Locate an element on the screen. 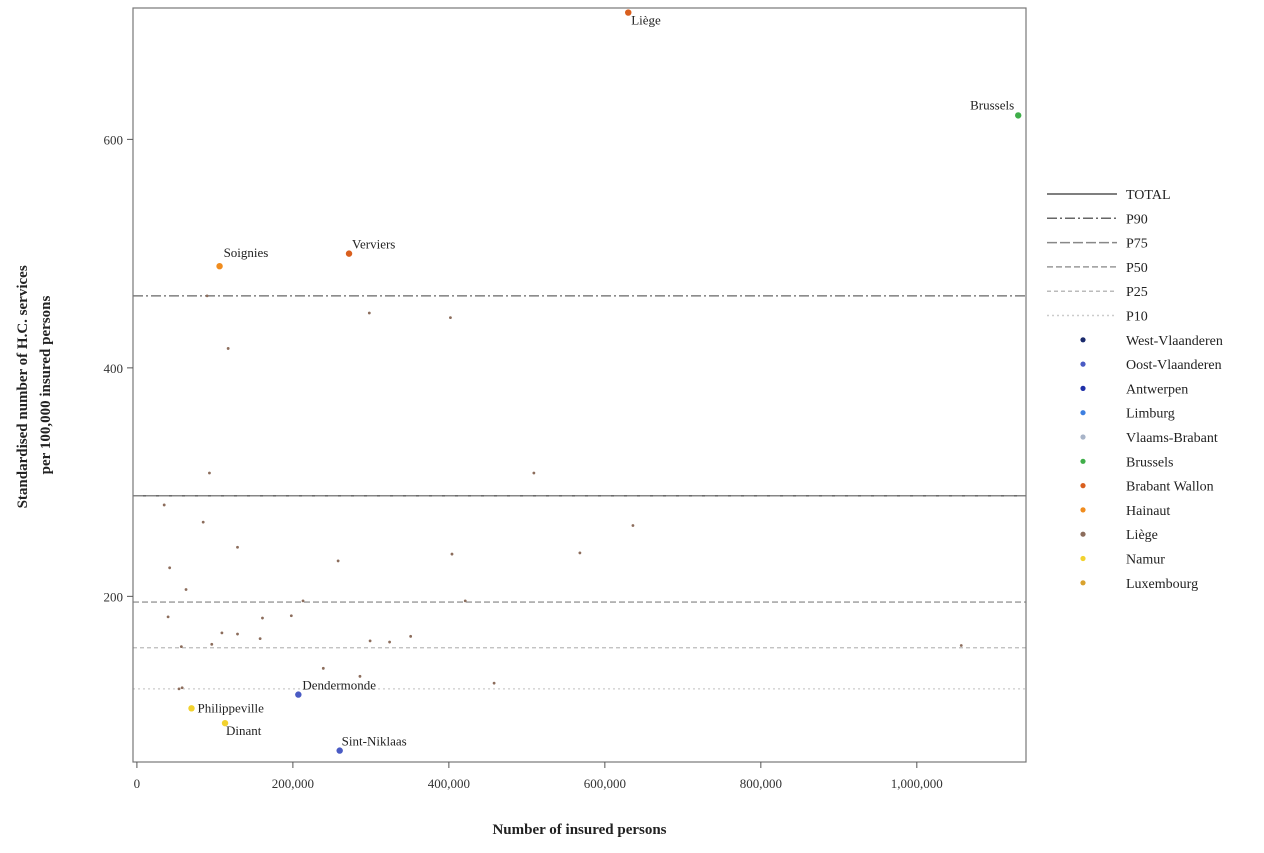 The image size is (1264, 853). legend-label-oost-vlaanderen: Oost-Vlaanderen is located at coordinates (1174, 365).